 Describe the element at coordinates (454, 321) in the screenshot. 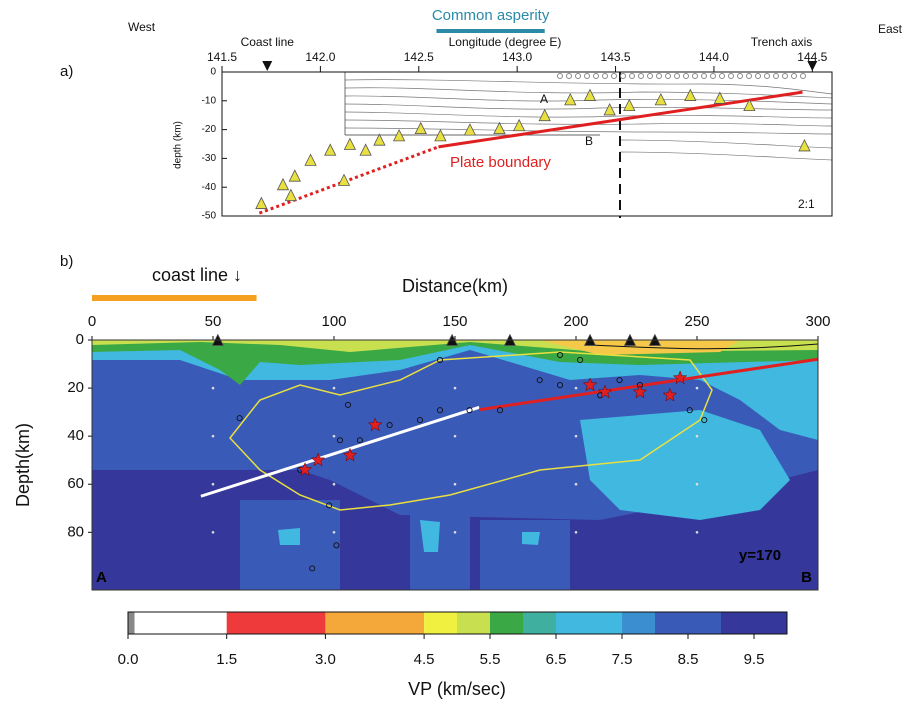

I see `x-tick-label: 150` at that location.